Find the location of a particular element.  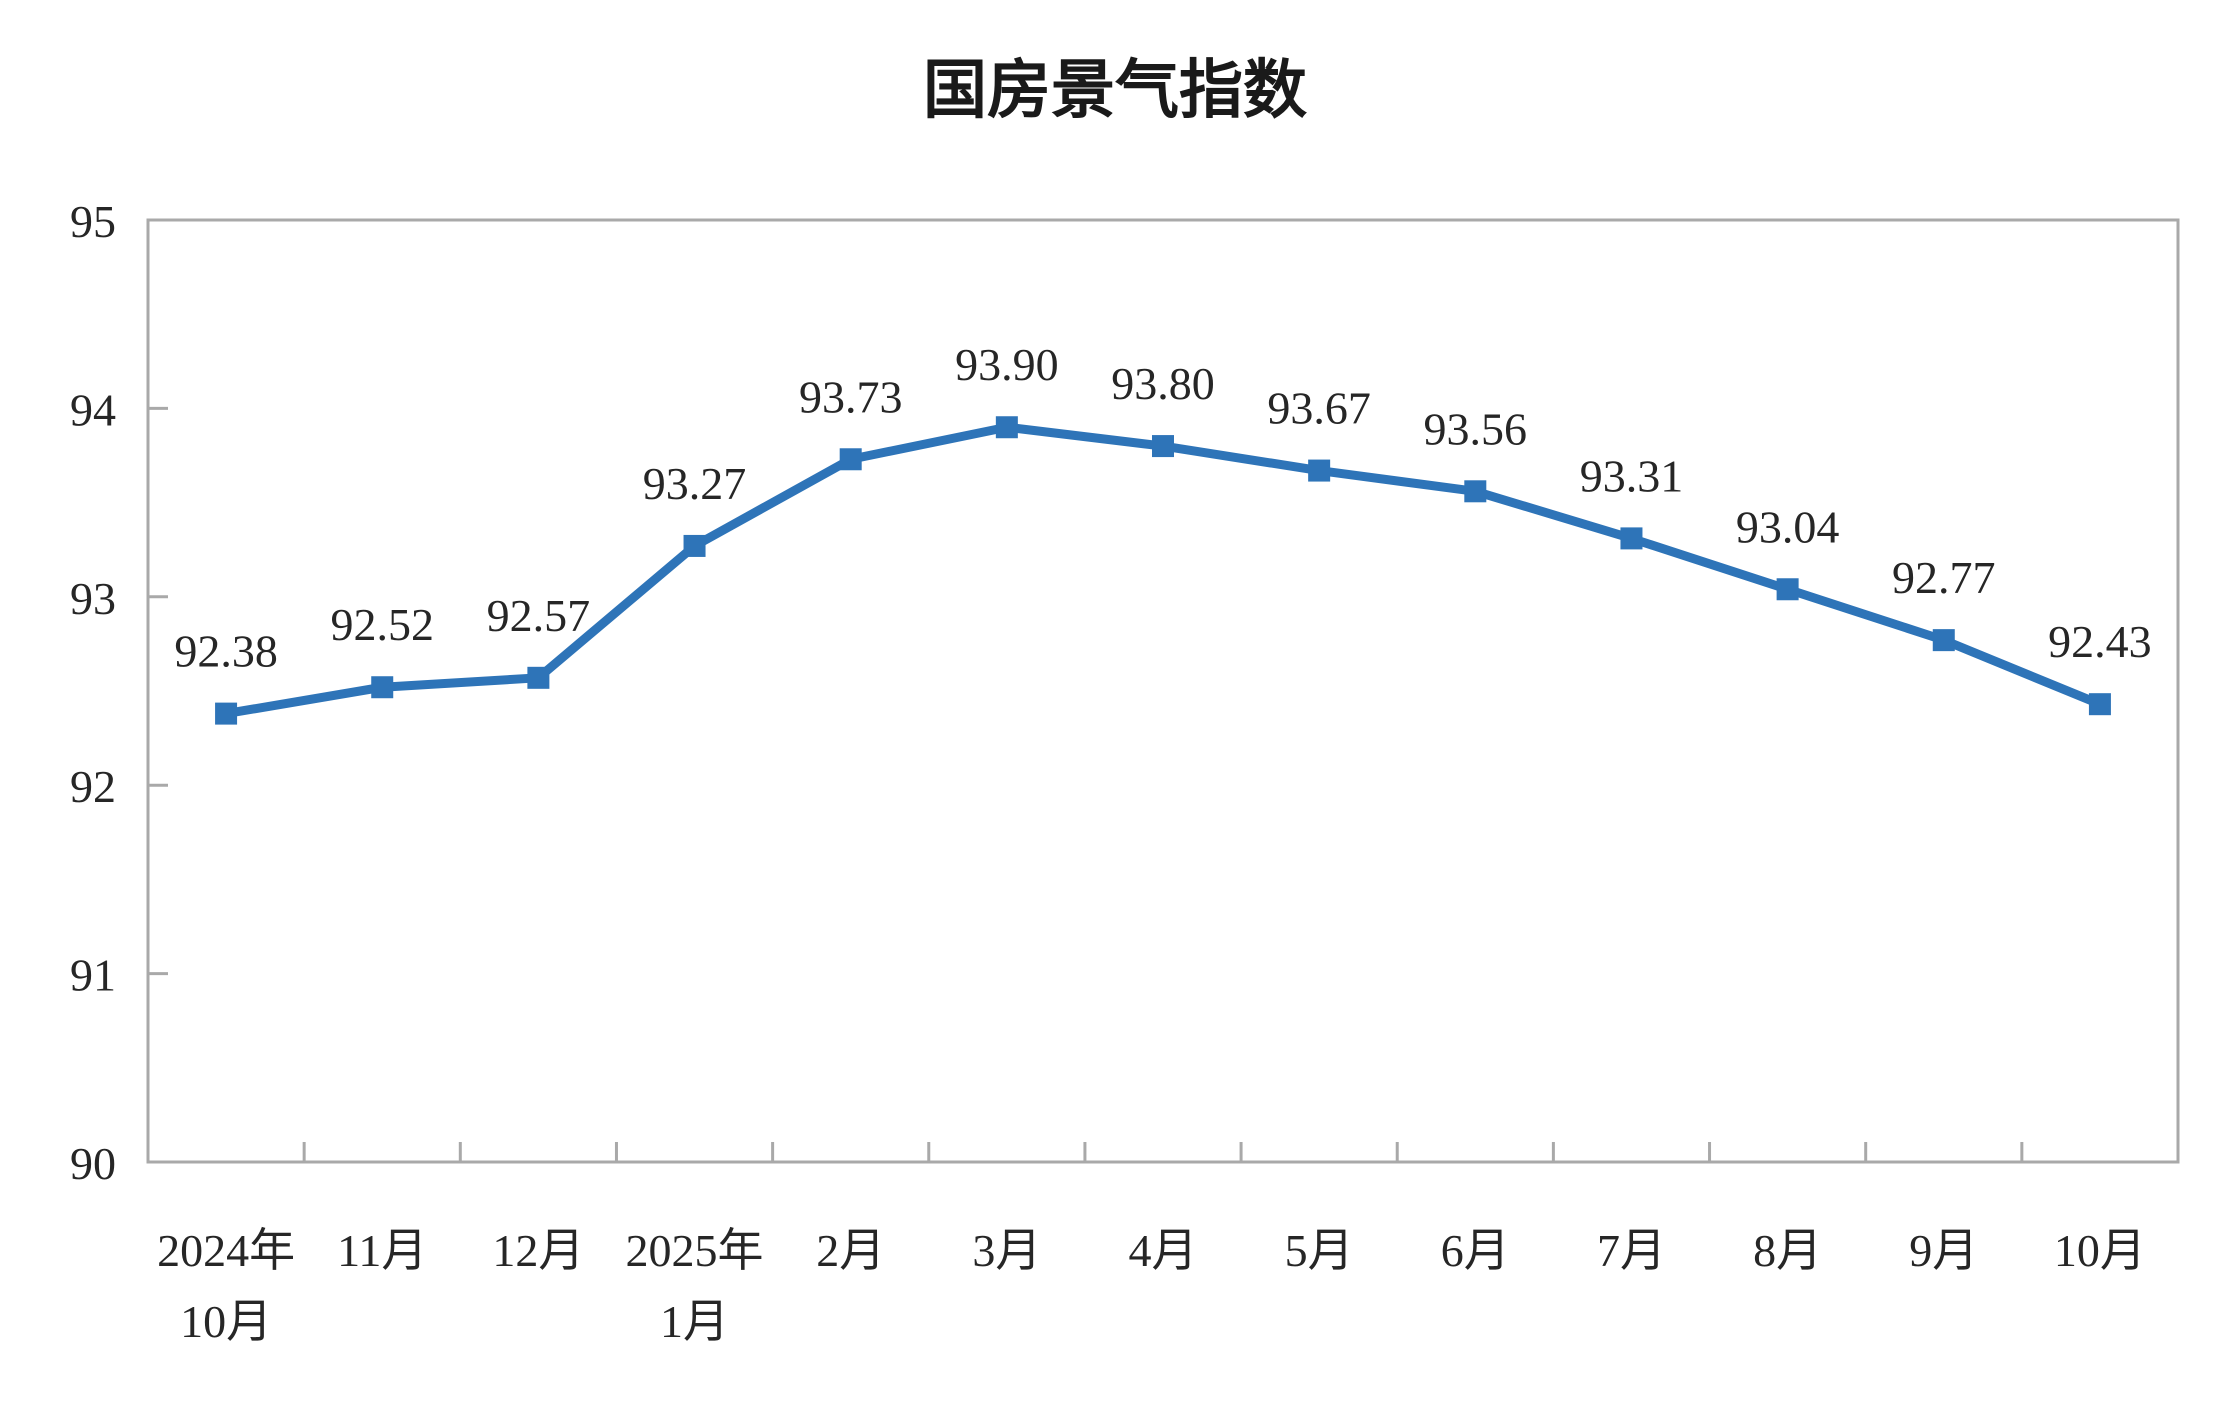

data-label: 93.56 is located at coordinates (1476, 428).